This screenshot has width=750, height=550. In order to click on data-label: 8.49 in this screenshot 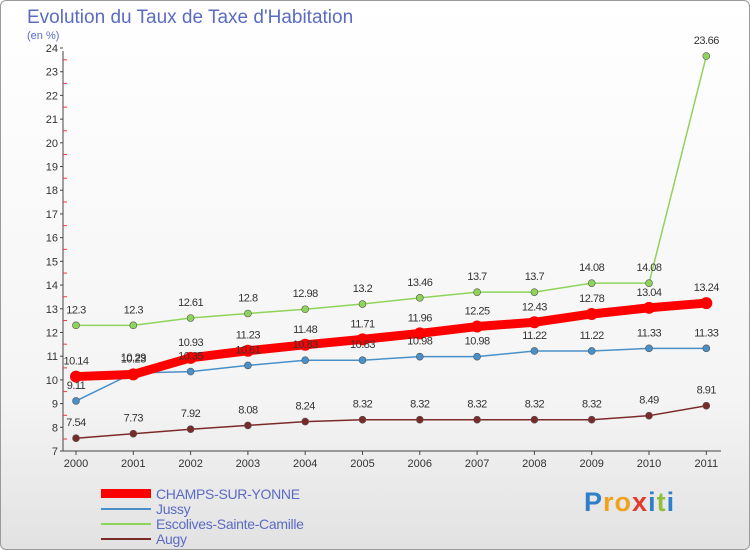, I will do `click(649, 401)`.